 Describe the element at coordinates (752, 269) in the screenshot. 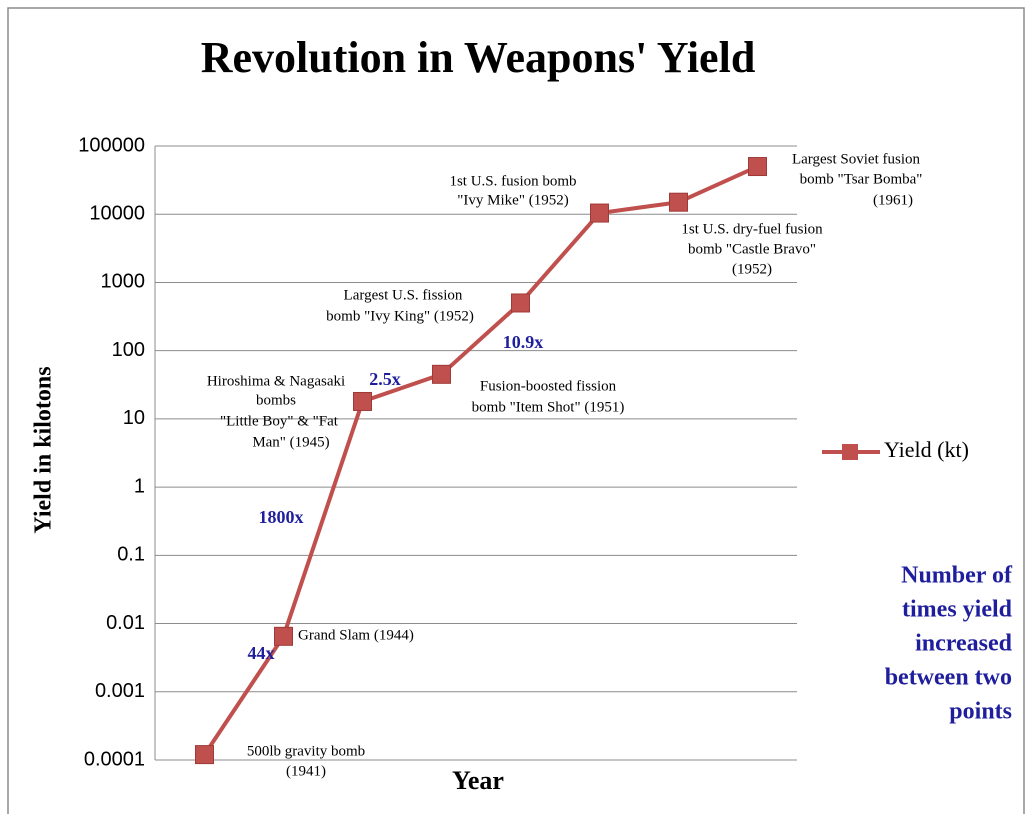

I see `point-annotation: (1952)` at that location.